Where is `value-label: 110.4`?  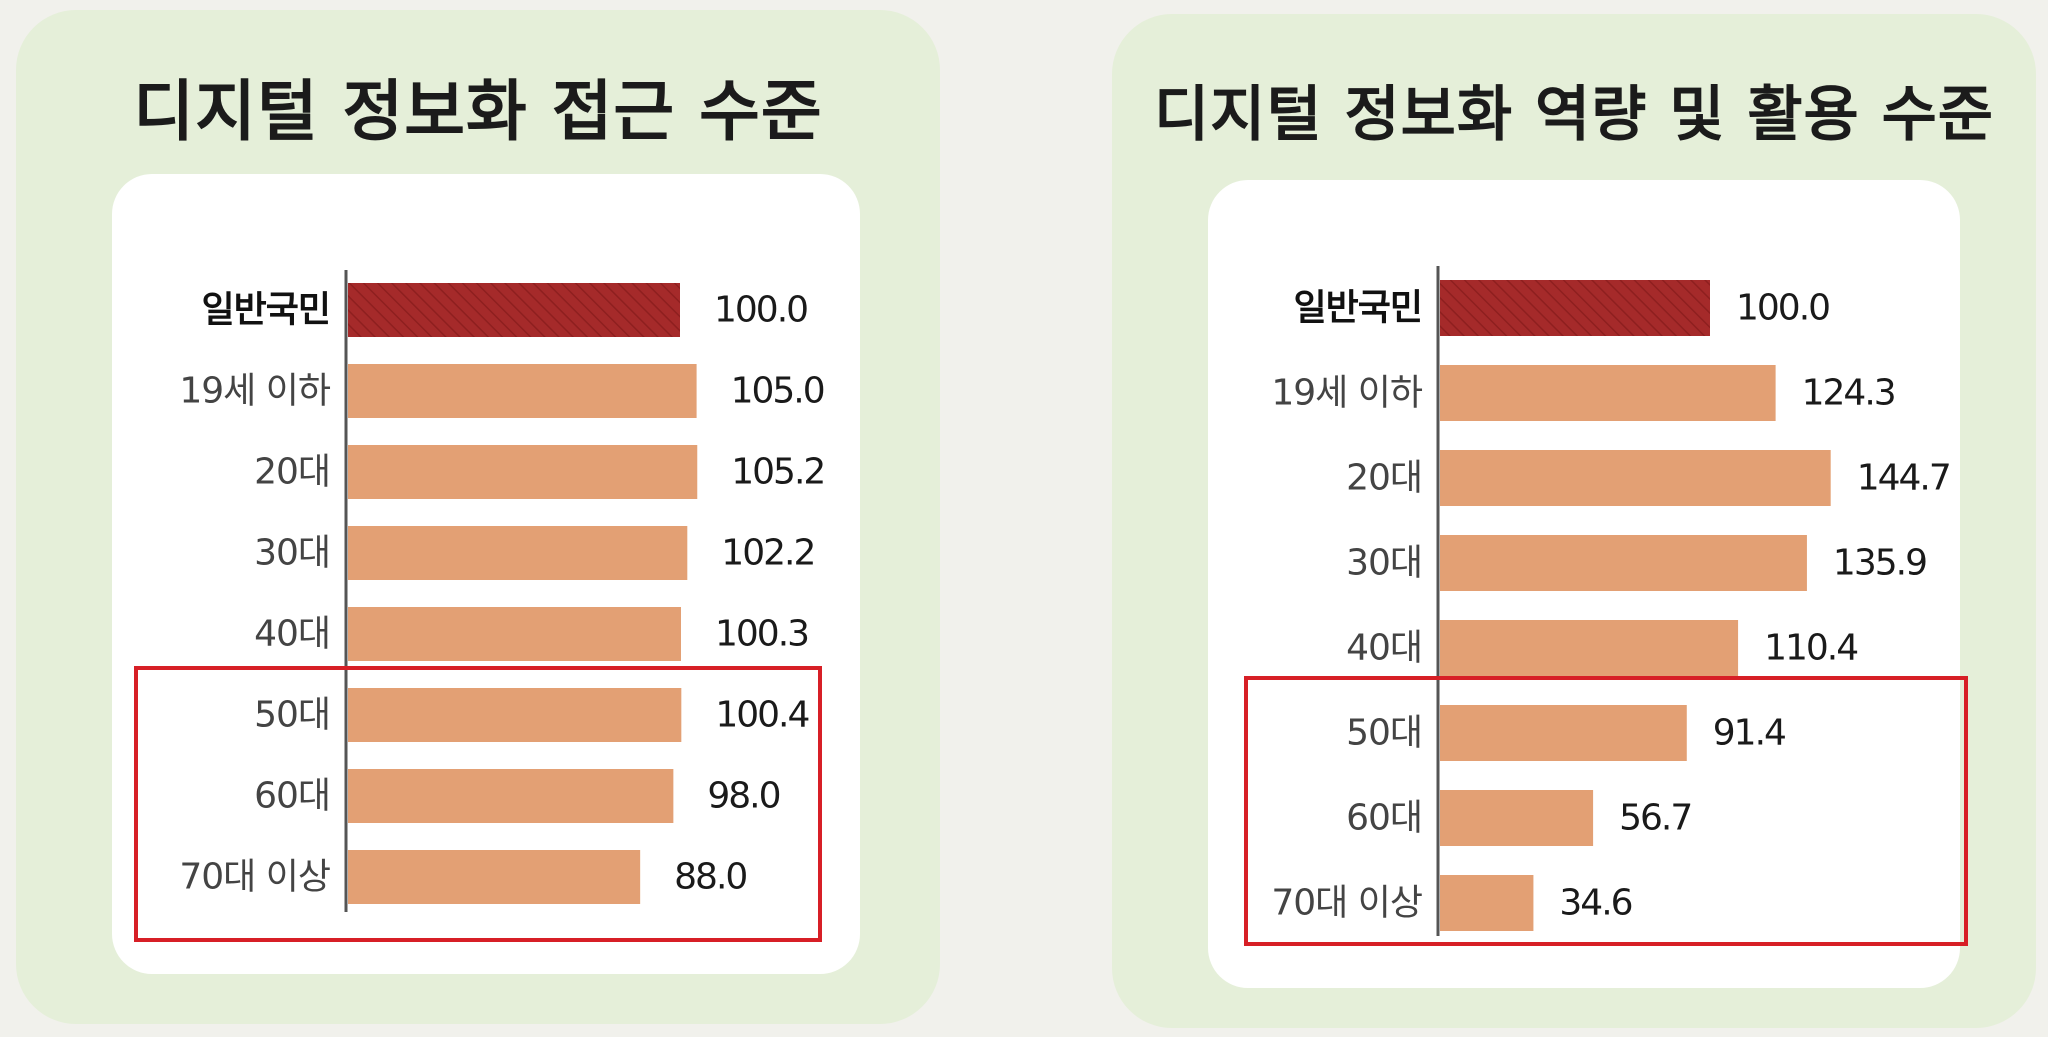 value-label: 110.4 is located at coordinates (1810, 648).